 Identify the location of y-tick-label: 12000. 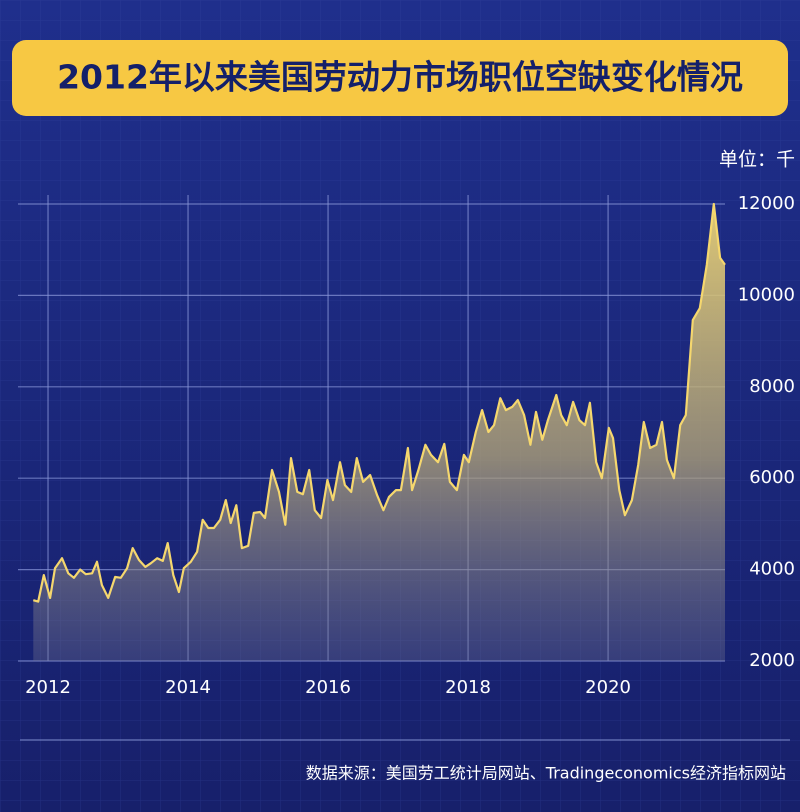
(766, 203).